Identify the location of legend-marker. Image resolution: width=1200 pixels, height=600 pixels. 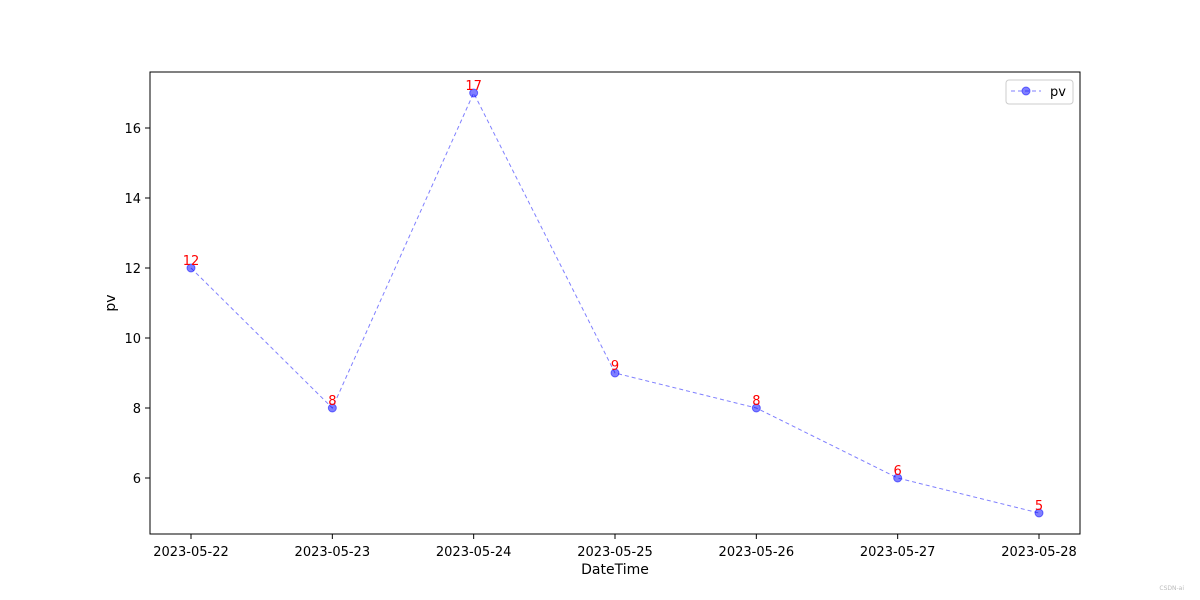
(1026, 91).